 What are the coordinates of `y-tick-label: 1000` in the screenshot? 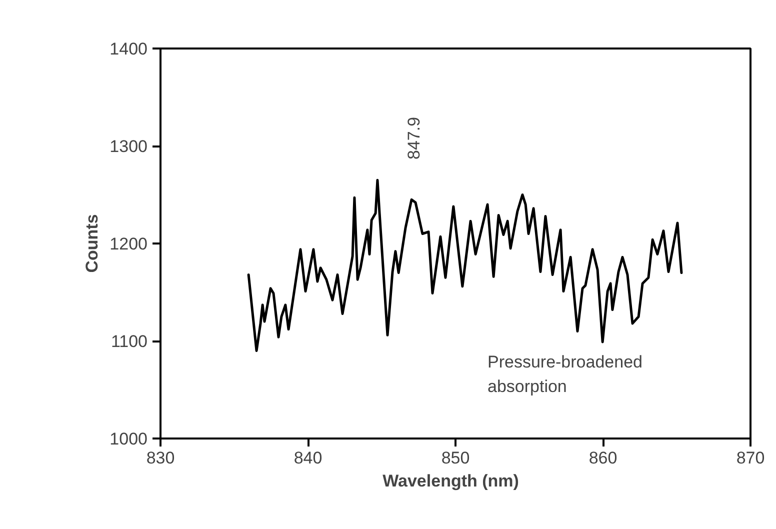 It's located at (129, 439).